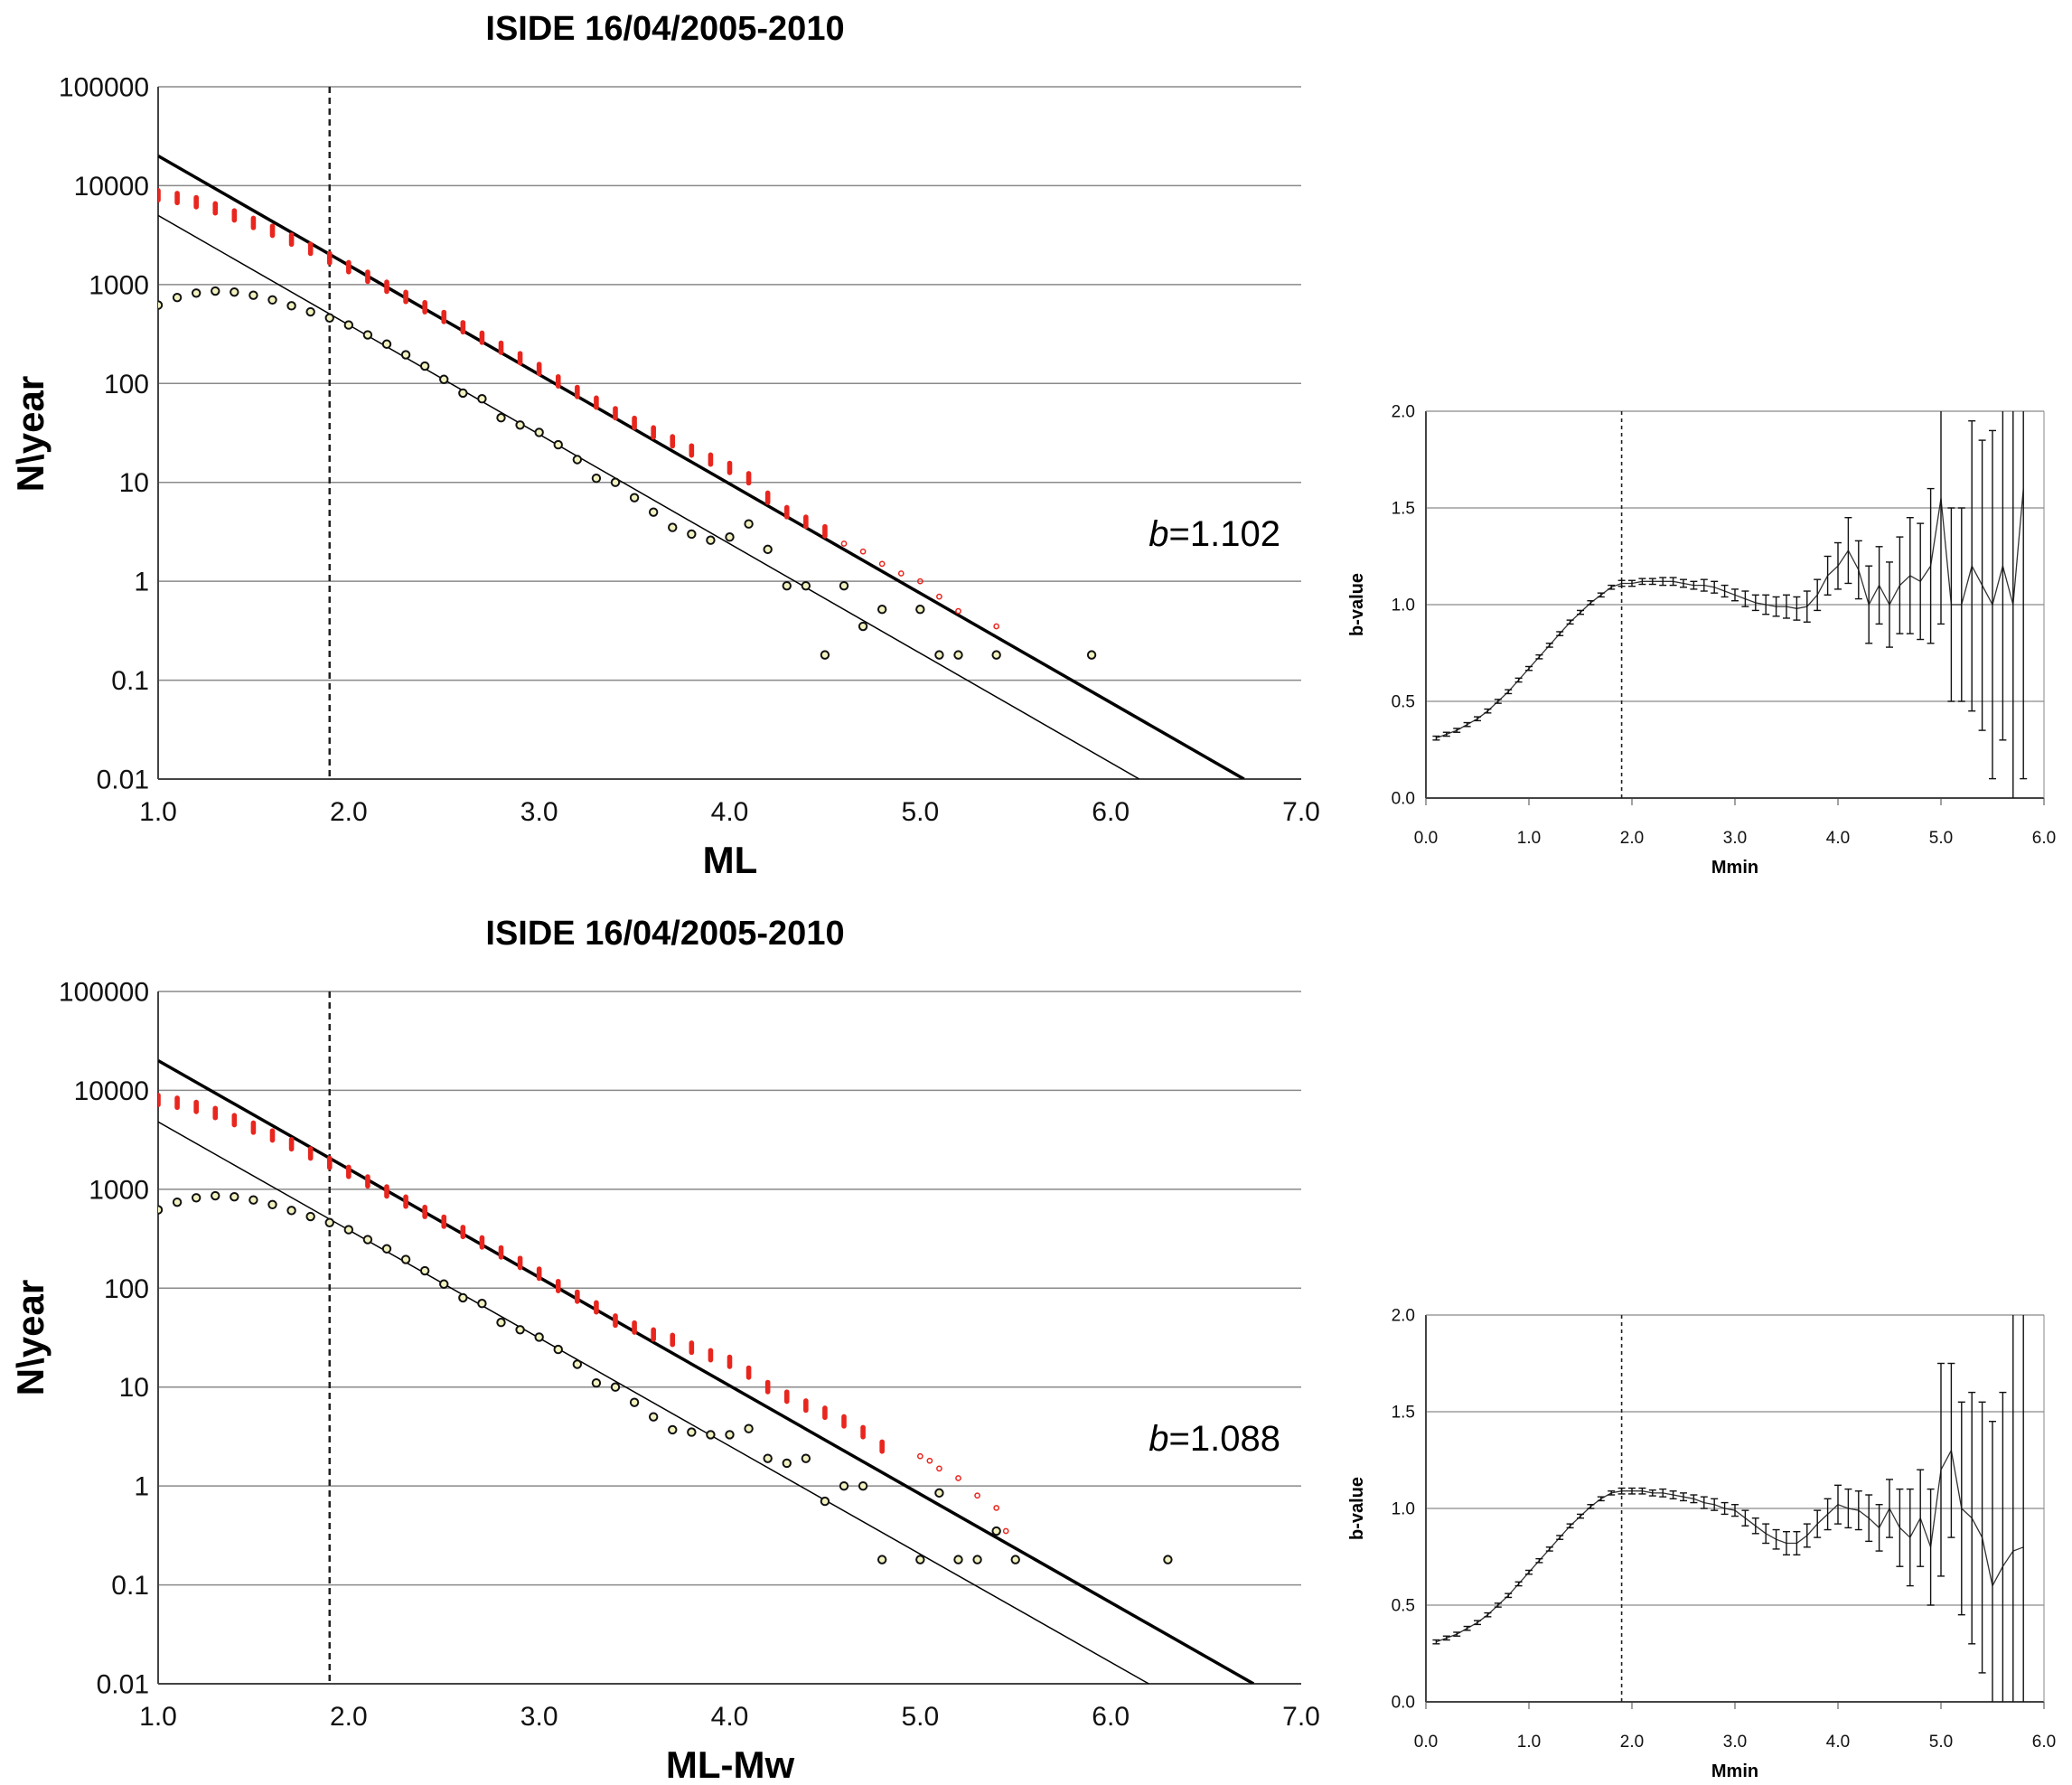 The height and width of the screenshot is (1785, 2072). What do you see at coordinates (1403, 1704) in the screenshot?
I see `y-tick-label: 0.0` at bounding box center [1403, 1704].